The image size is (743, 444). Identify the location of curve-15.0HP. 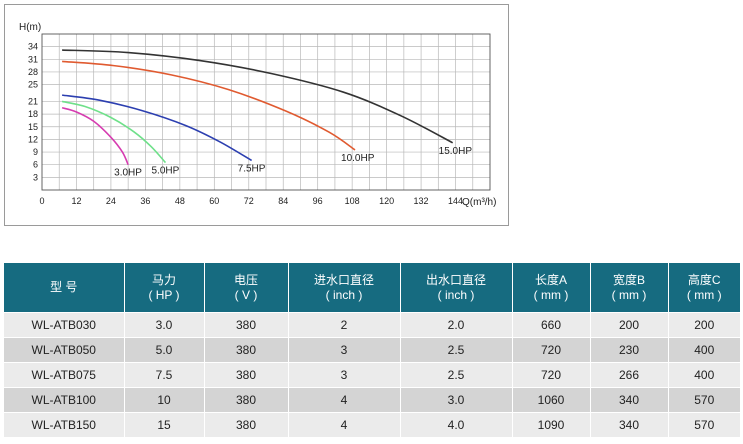
(258, 96).